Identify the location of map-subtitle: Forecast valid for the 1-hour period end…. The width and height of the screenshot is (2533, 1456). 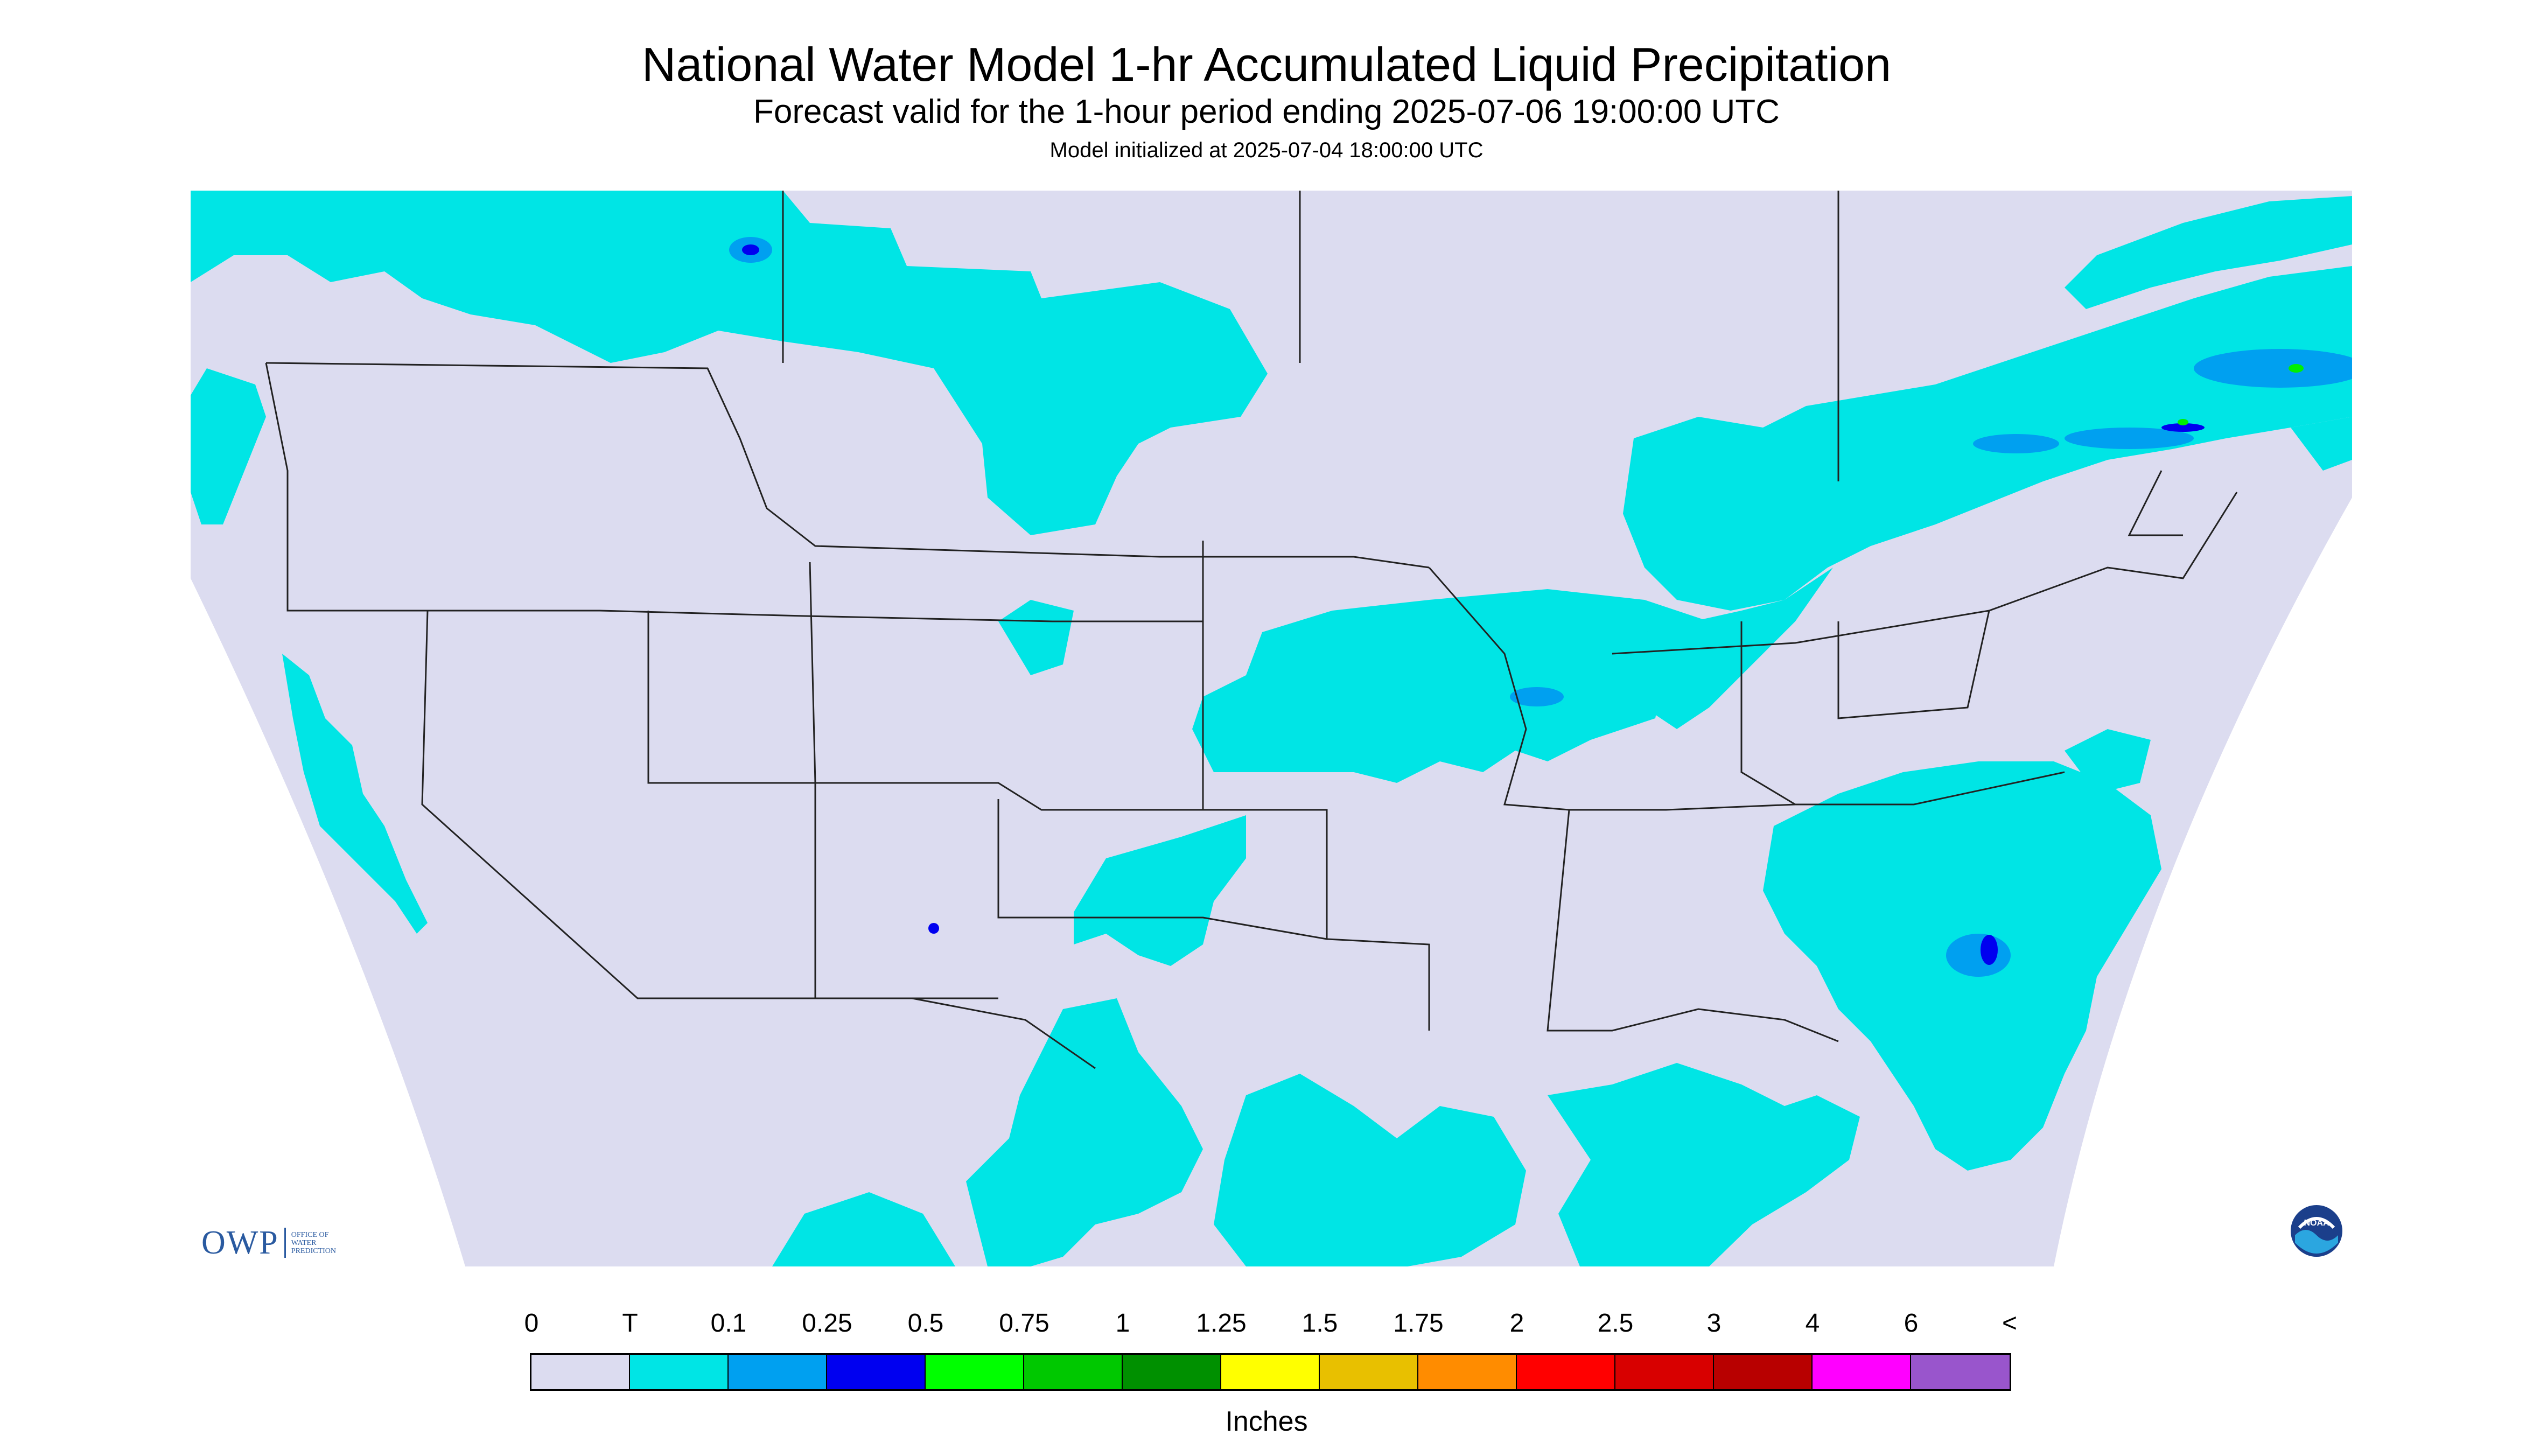
(1266, 111).